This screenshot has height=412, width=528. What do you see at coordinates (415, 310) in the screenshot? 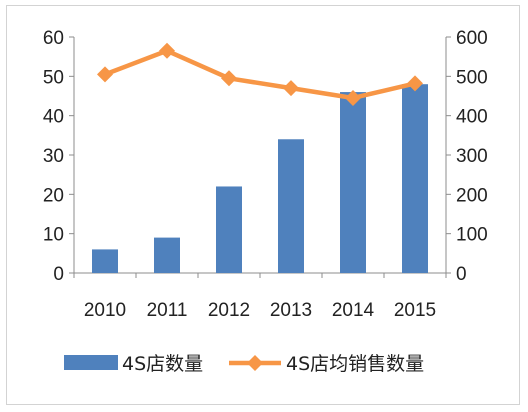
I see `x-tick-label: 2015` at bounding box center [415, 310].